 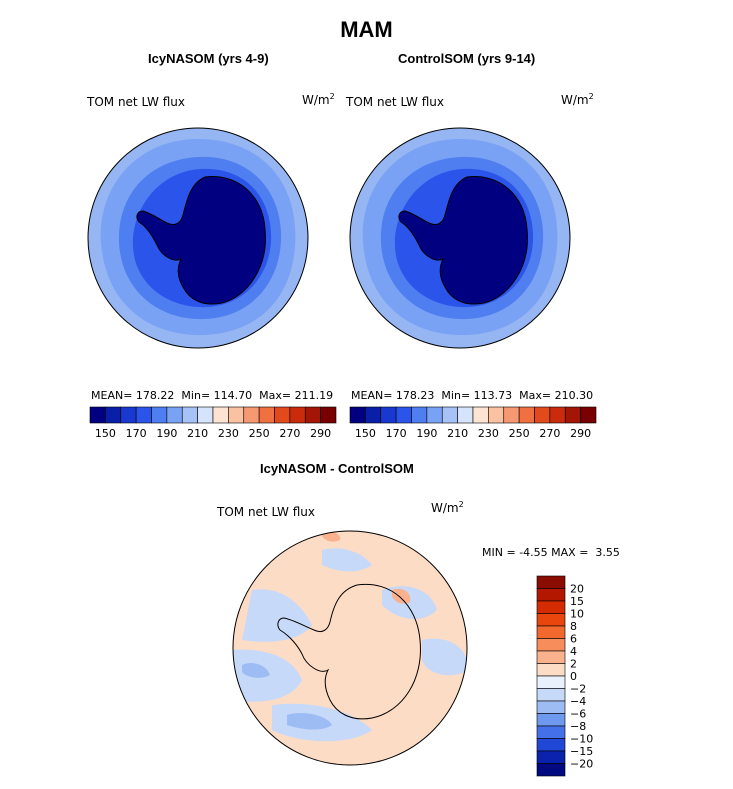 I want to click on difference-polar-map, so click(x=350, y=648).